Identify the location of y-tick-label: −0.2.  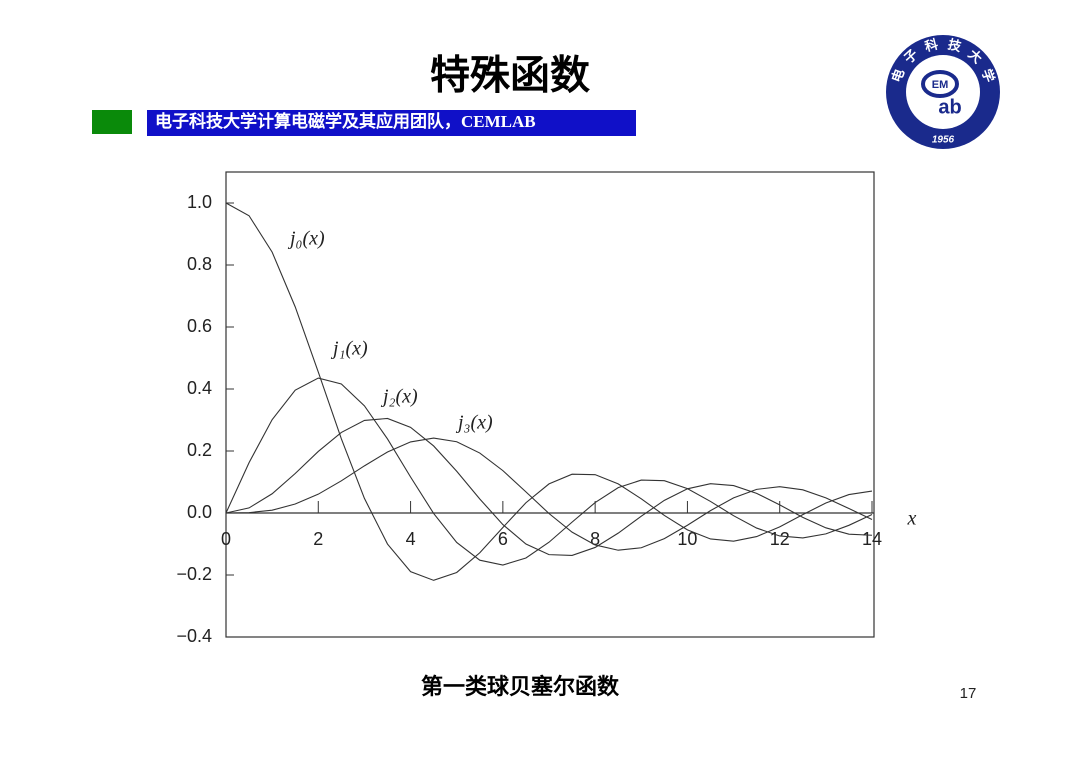
(194, 574).